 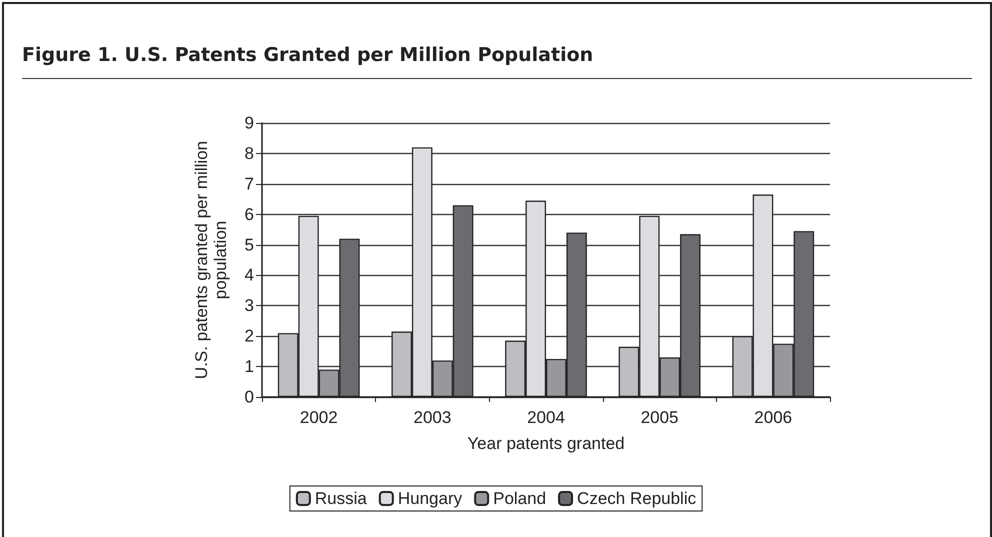 I want to click on y-tick-label: 7, so click(x=249, y=184).